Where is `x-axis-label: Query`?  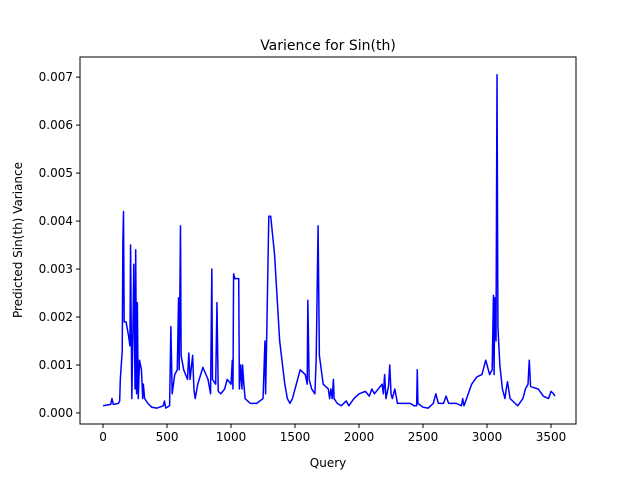 x-axis-label: Query is located at coordinates (328, 463).